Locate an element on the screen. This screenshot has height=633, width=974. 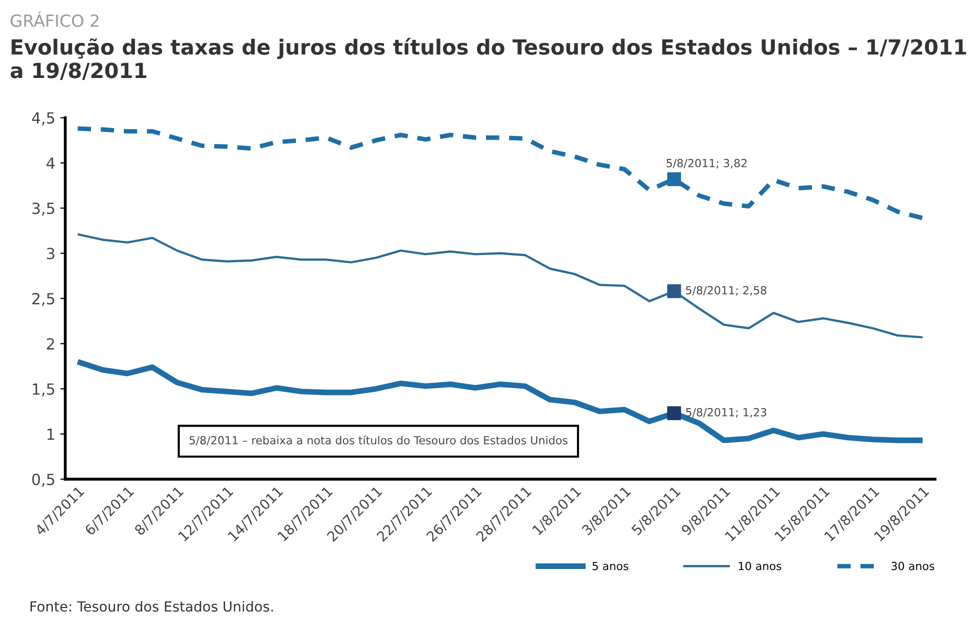
annotation: 5/8/2011 – rebaixa a nota dos títulos do Tesouro dos Estados Unidos is located at coordinates (379, 440).